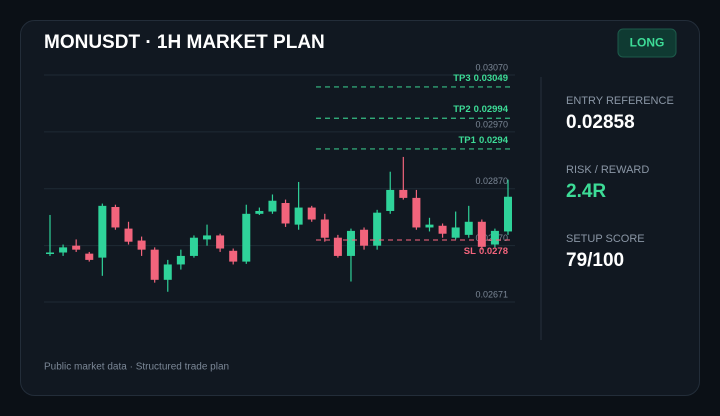 The height and width of the screenshot is (416, 720). Describe the element at coordinates (605, 239) in the screenshot. I see `stat-label: SETUP SCORE` at that location.